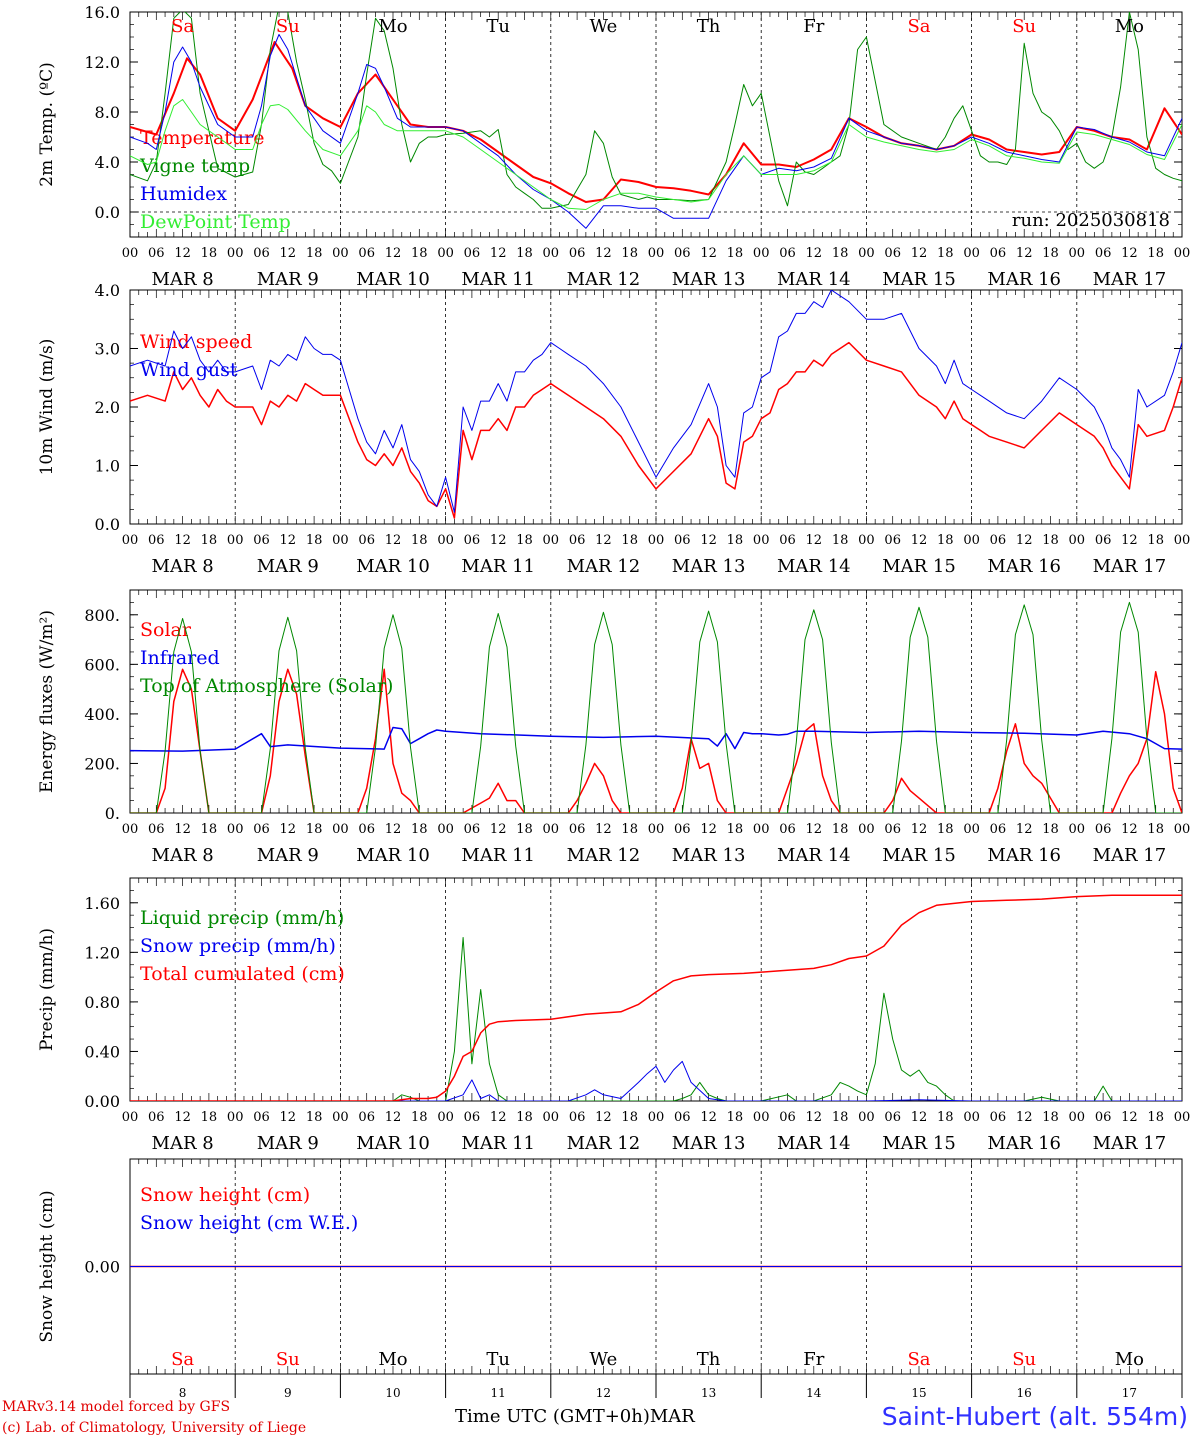 This screenshot has height=1440, width=1194. I want to click on legend-entry: Wind speed, so click(196, 342).